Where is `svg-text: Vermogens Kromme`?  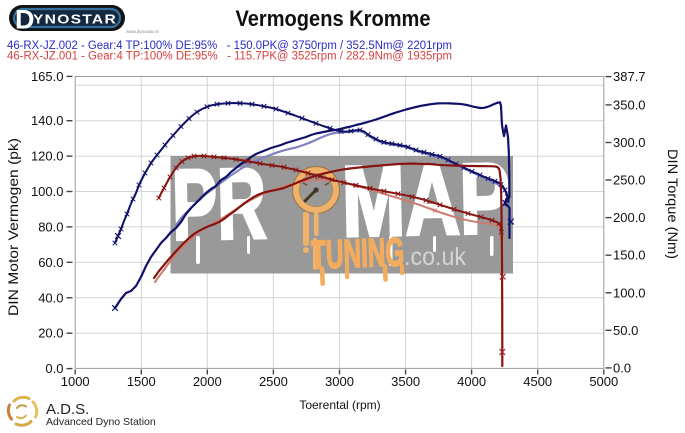 svg-text: Vermogens Kromme is located at coordinates (333, 18).